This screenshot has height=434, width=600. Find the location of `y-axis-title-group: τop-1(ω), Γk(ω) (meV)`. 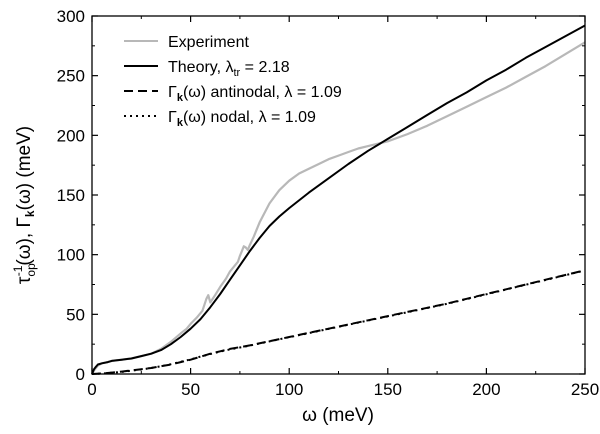

y-axis-title-group: τop-1(ω), Γk(ω) (meV) is located at coordinates (24, 205).